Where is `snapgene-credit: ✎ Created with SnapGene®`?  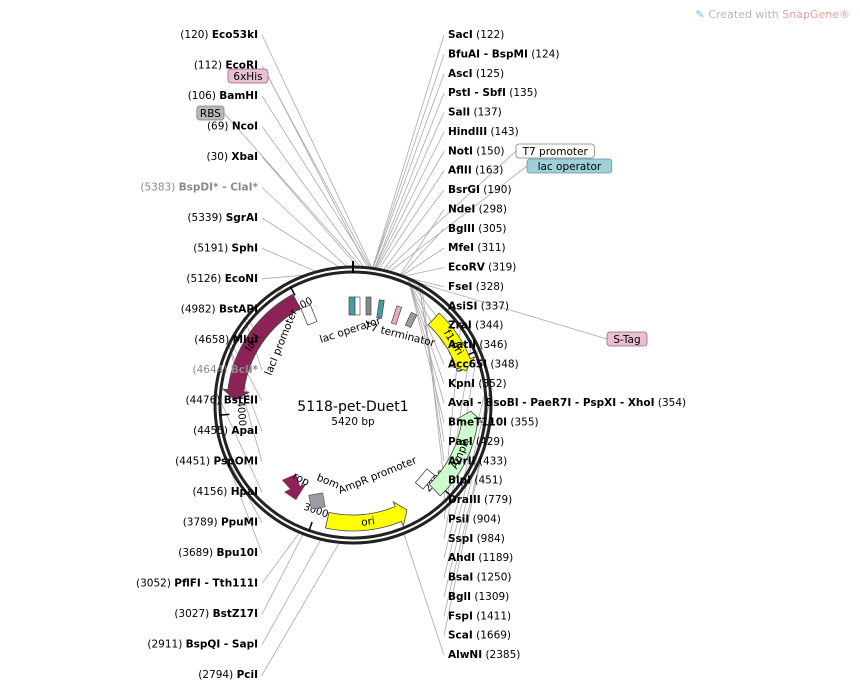
snapgene-credit: ✎ Created with SnapGene® is located at coordinates (772, 14).